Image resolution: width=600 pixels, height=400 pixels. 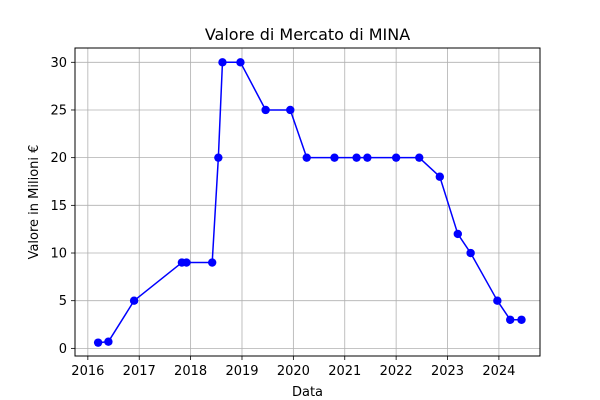 I want to click on x-tick-label: 2016, so click(x=87, y=371).